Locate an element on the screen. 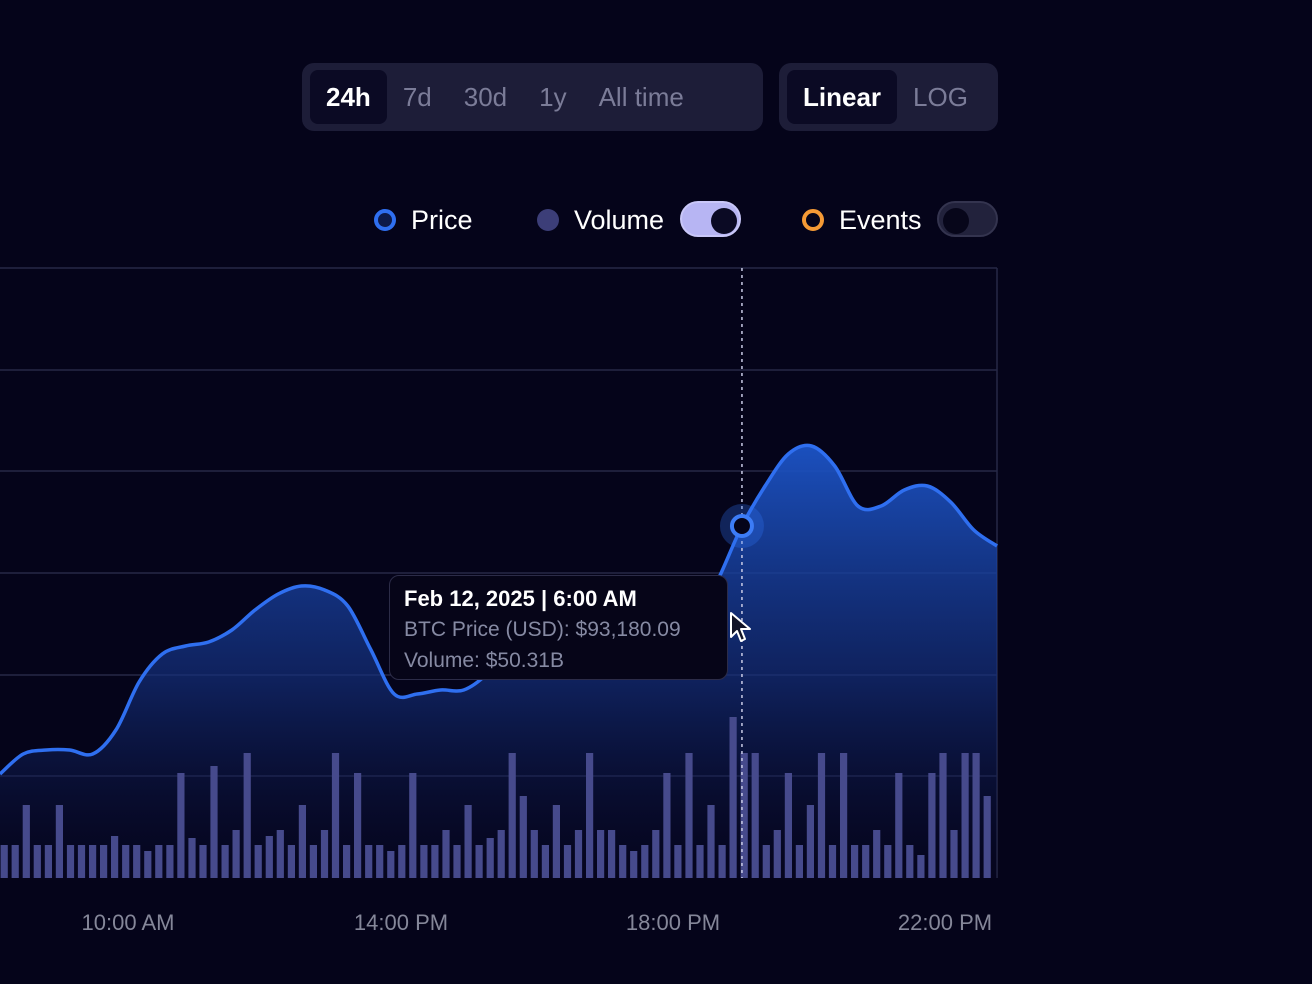 The width and height of the screenshot is (1312, 984). timeframe-option-all-time: All time is located at coordinates (641, 96).